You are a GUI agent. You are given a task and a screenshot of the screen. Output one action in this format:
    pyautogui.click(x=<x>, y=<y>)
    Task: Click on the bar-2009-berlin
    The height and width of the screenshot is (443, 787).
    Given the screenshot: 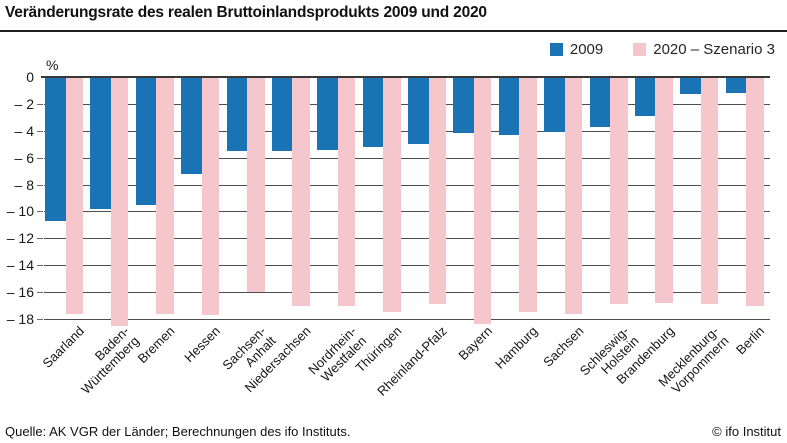 What is the action you would take?
    pyautogui.click(x=736, y=85)
    